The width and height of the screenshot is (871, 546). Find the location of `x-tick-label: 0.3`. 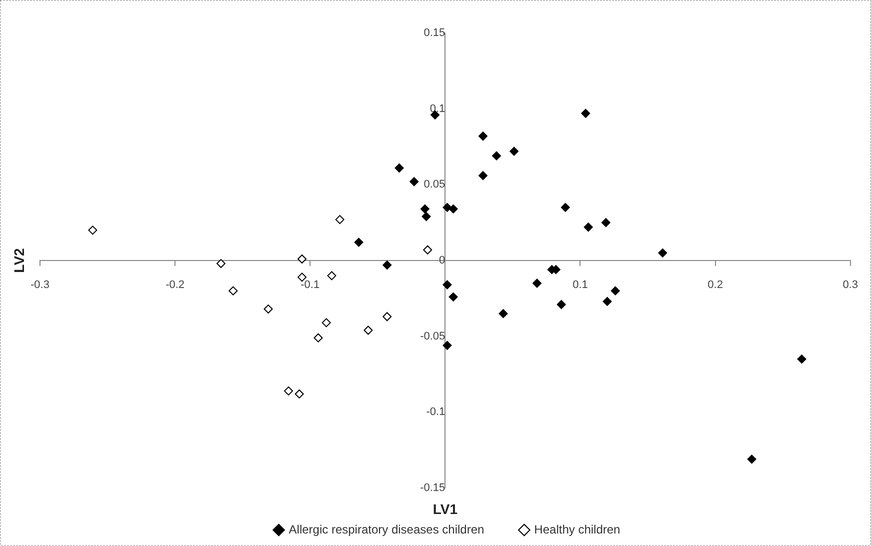

x-tick-label: 0.3 is located at coordinates (850, 285).